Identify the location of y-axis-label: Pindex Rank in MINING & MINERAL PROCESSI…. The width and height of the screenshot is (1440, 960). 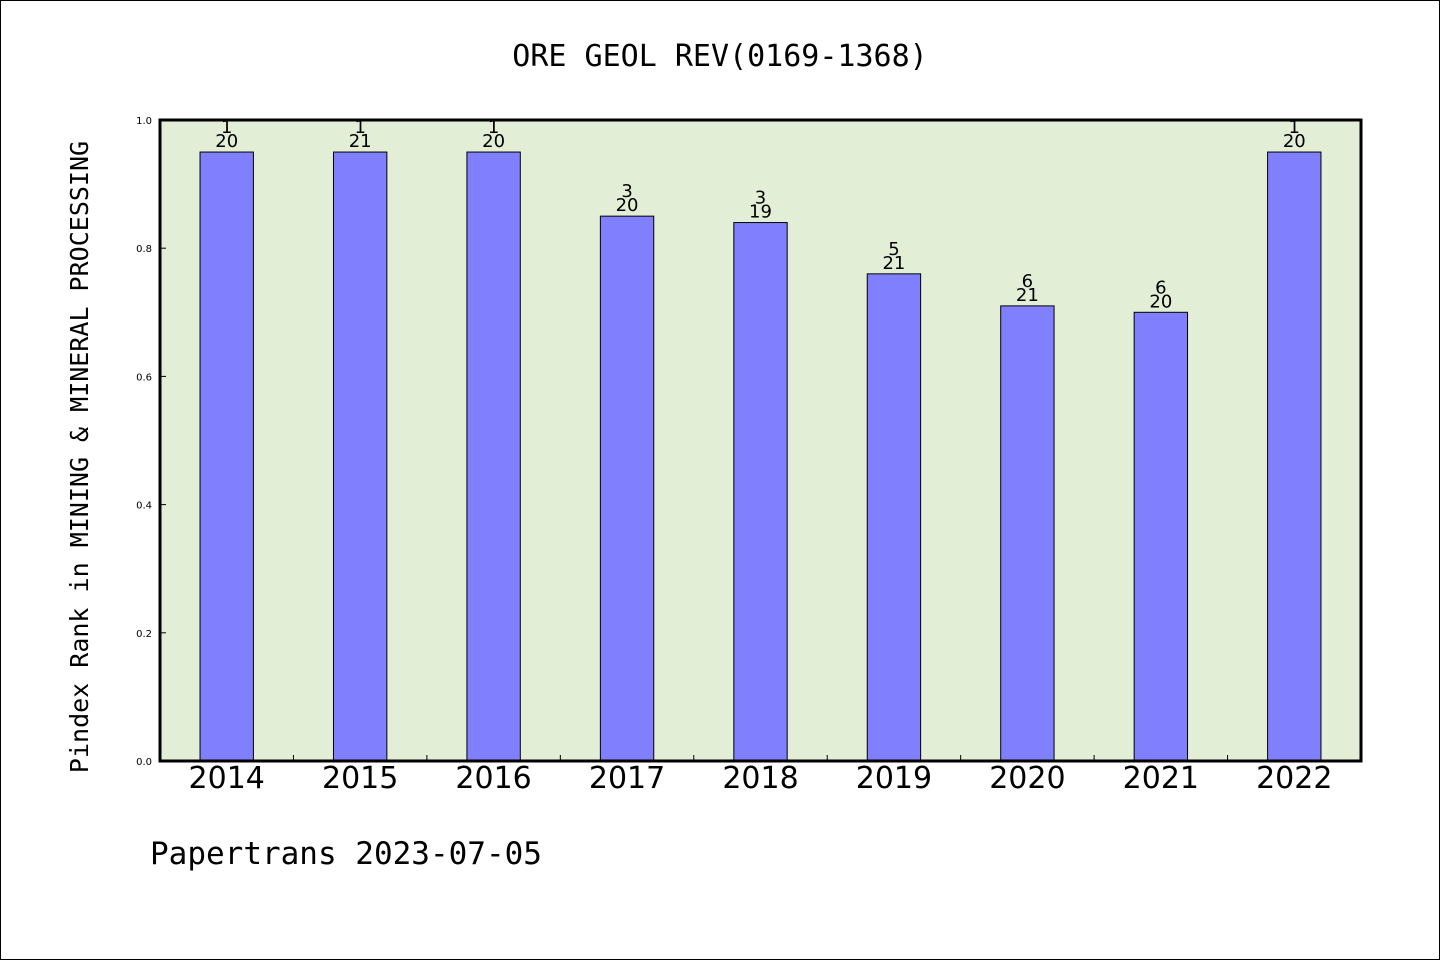
(79, 457).